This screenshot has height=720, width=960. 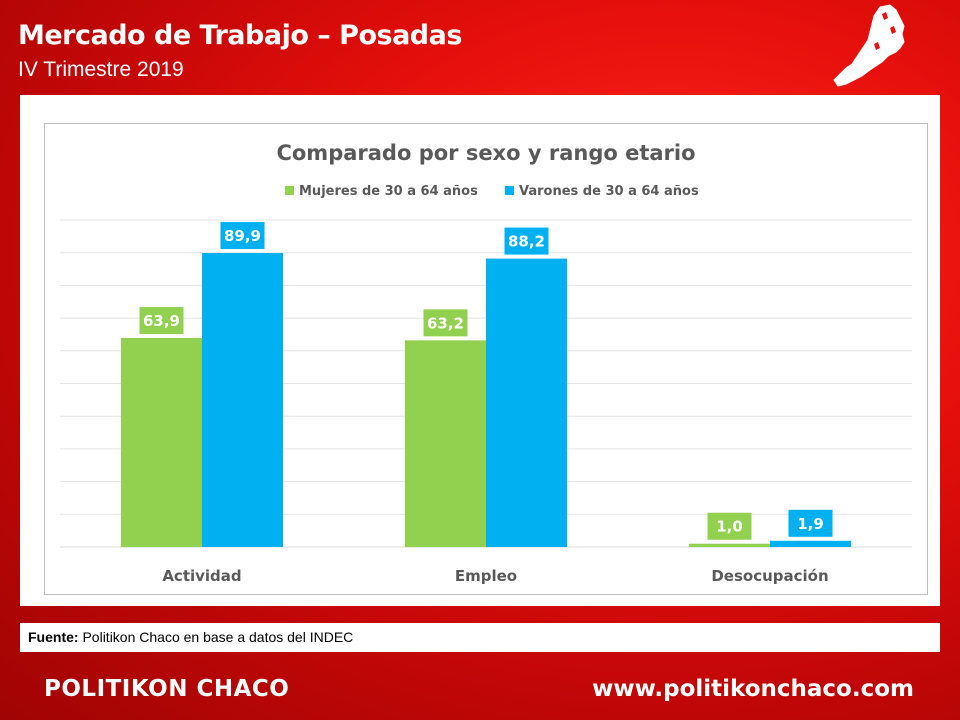 What do you see at coordinates (609, 191) in the screenshot?
I see `legend-label-2: Varones de 30 a 64 años` at bounding box center [609, 191].